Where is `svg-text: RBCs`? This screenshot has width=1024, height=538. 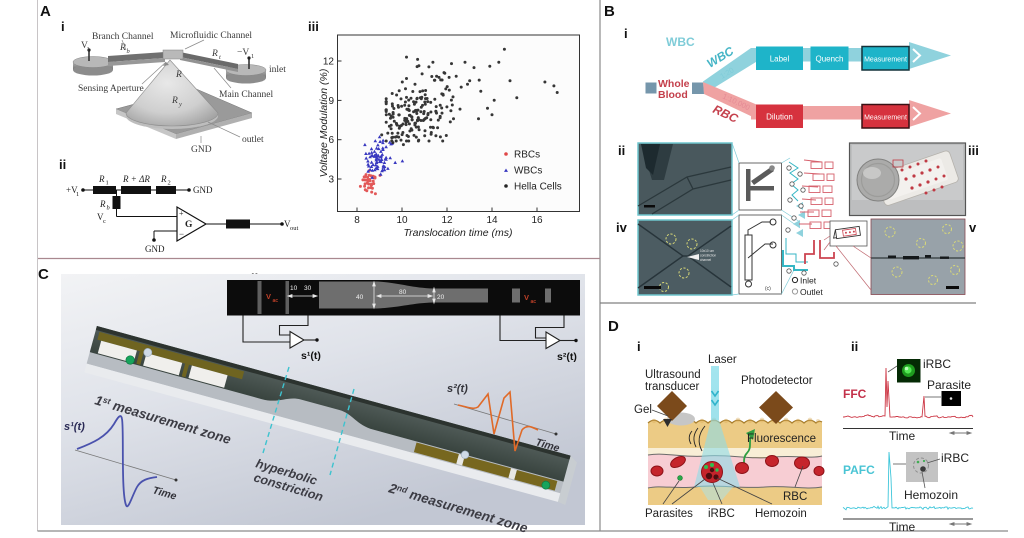 svg-text: RBCs is located at coordinates (527, 155).